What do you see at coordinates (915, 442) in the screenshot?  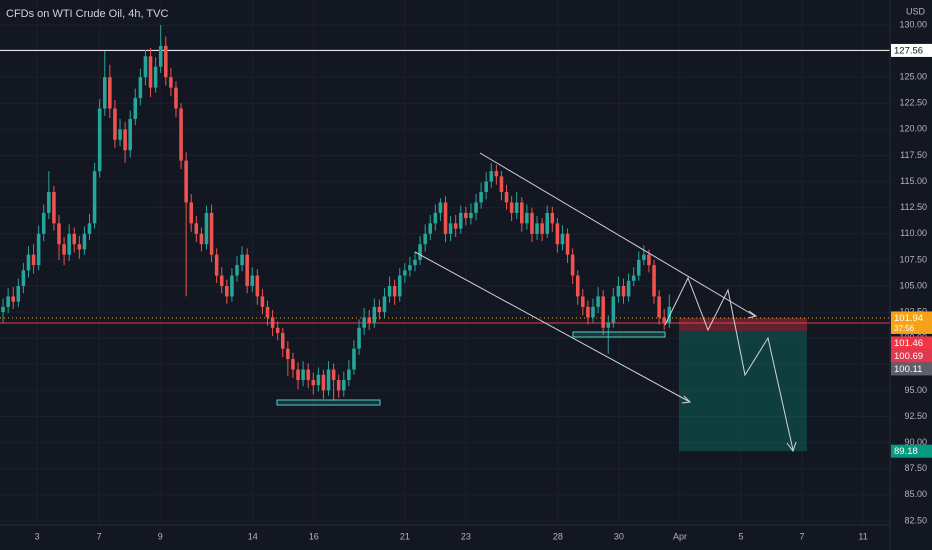 I see `y-tick-label: 90.00` at bounding box center [915, 442].